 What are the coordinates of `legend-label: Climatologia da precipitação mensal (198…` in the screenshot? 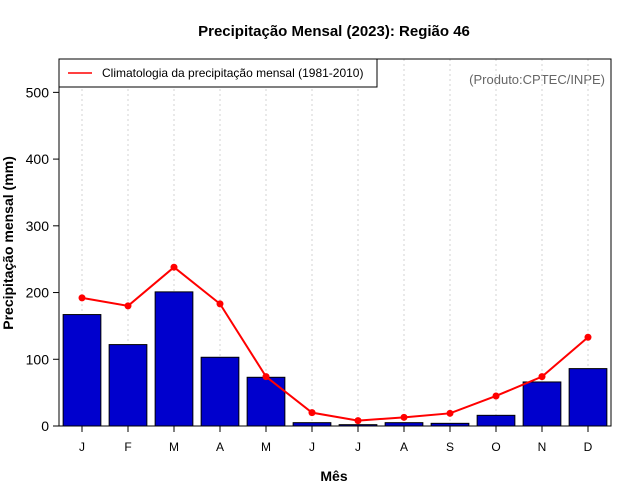 It's located at (232, 73).